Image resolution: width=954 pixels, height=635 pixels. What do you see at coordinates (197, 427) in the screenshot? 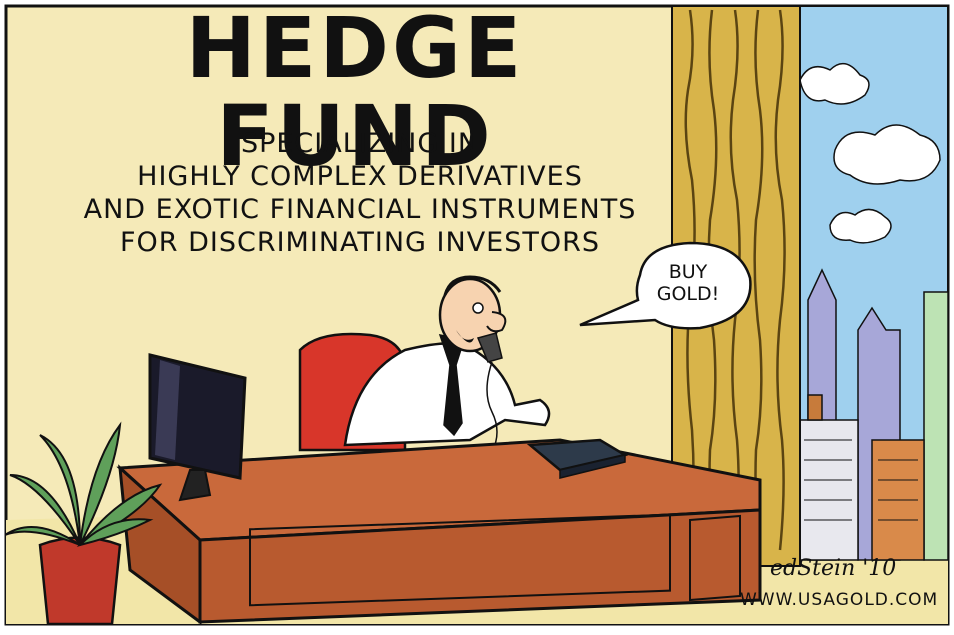
I see `monitor-icon` at bounding box center [197, 427].